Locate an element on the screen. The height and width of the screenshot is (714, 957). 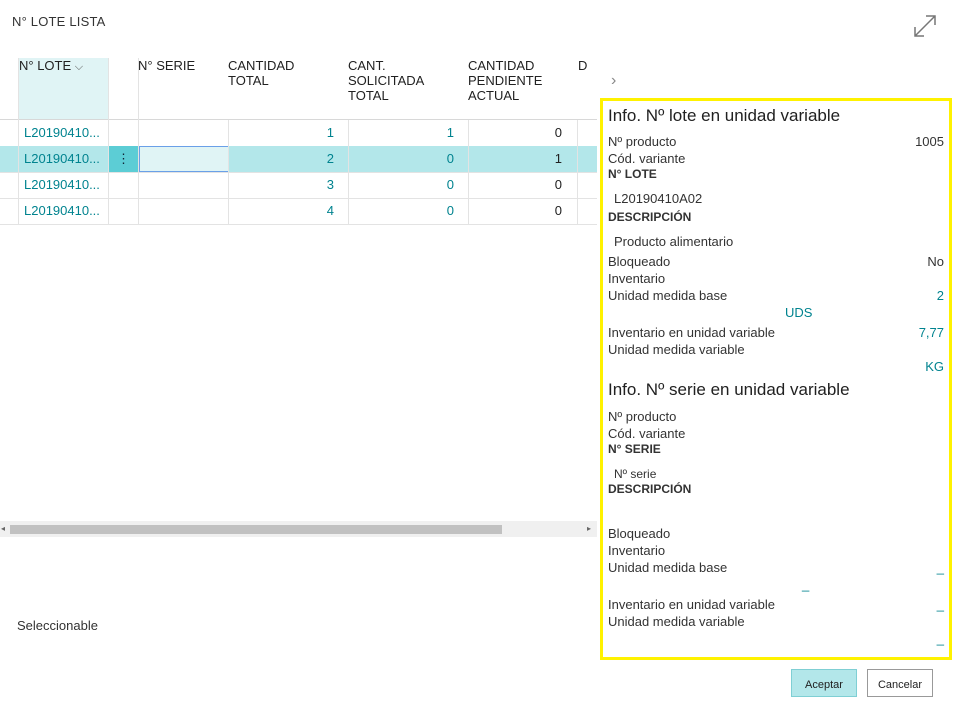
cancel-button: Cancelar is located at coordinates (900, 683).